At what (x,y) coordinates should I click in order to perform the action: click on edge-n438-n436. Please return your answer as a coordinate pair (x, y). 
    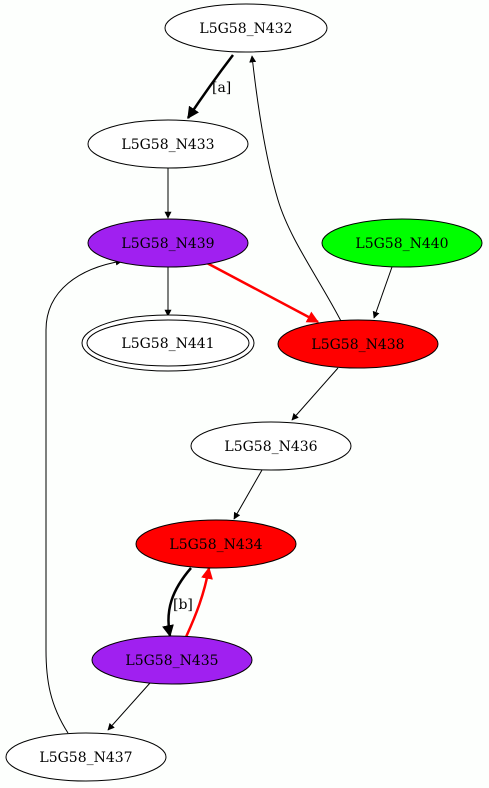
    Looking at the image, I should click on (315, 394).